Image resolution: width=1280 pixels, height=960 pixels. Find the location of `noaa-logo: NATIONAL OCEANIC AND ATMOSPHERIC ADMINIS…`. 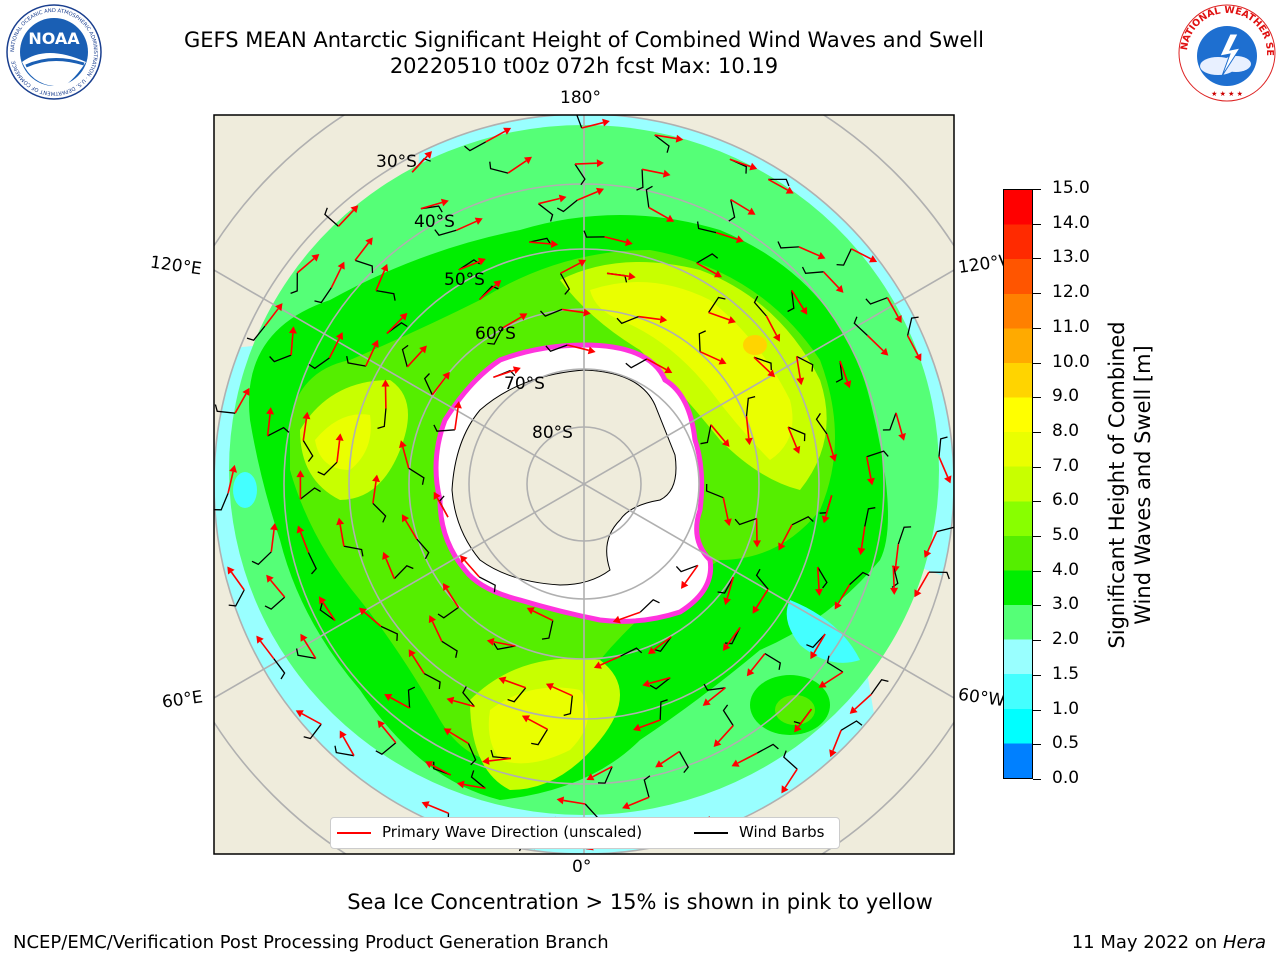

noaa-logo: NATIONAL OCEANIC AND ATMOSPHERIC ADMINIS… is located at coordinates (54, 52).